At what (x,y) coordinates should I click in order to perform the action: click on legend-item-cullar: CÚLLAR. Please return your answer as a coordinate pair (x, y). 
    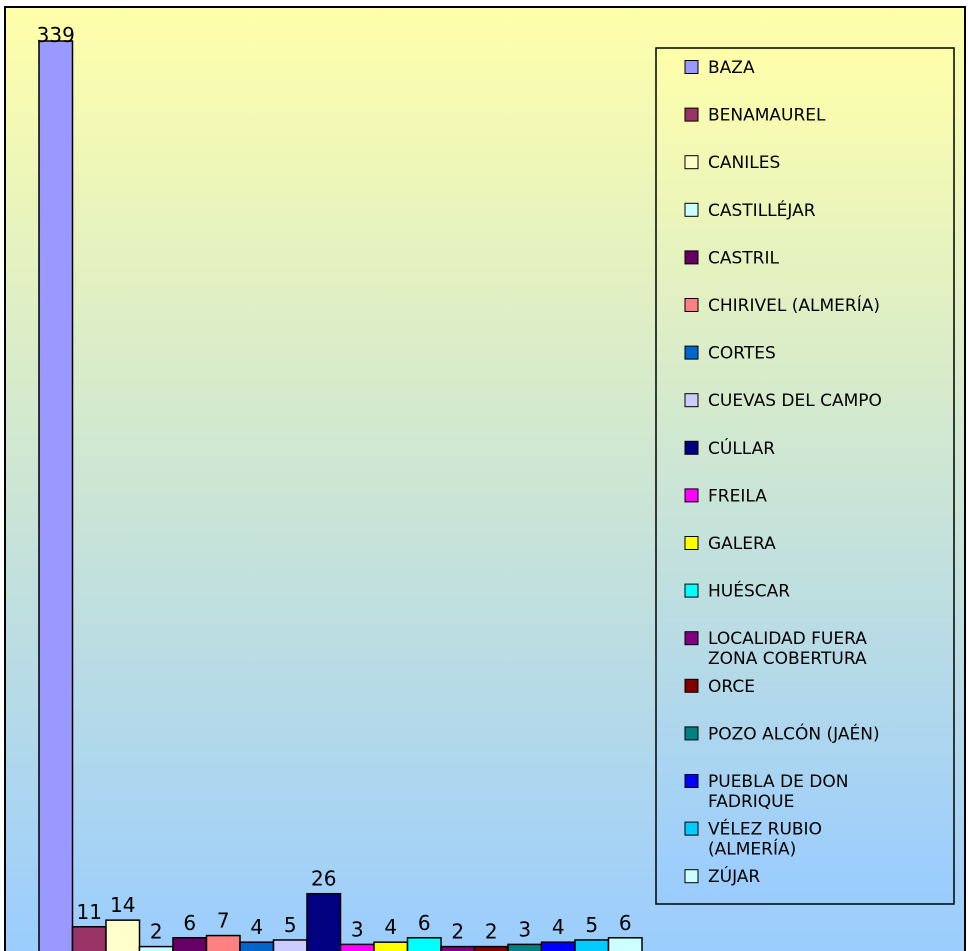
    Looking at the image, I should click on (729, 448).